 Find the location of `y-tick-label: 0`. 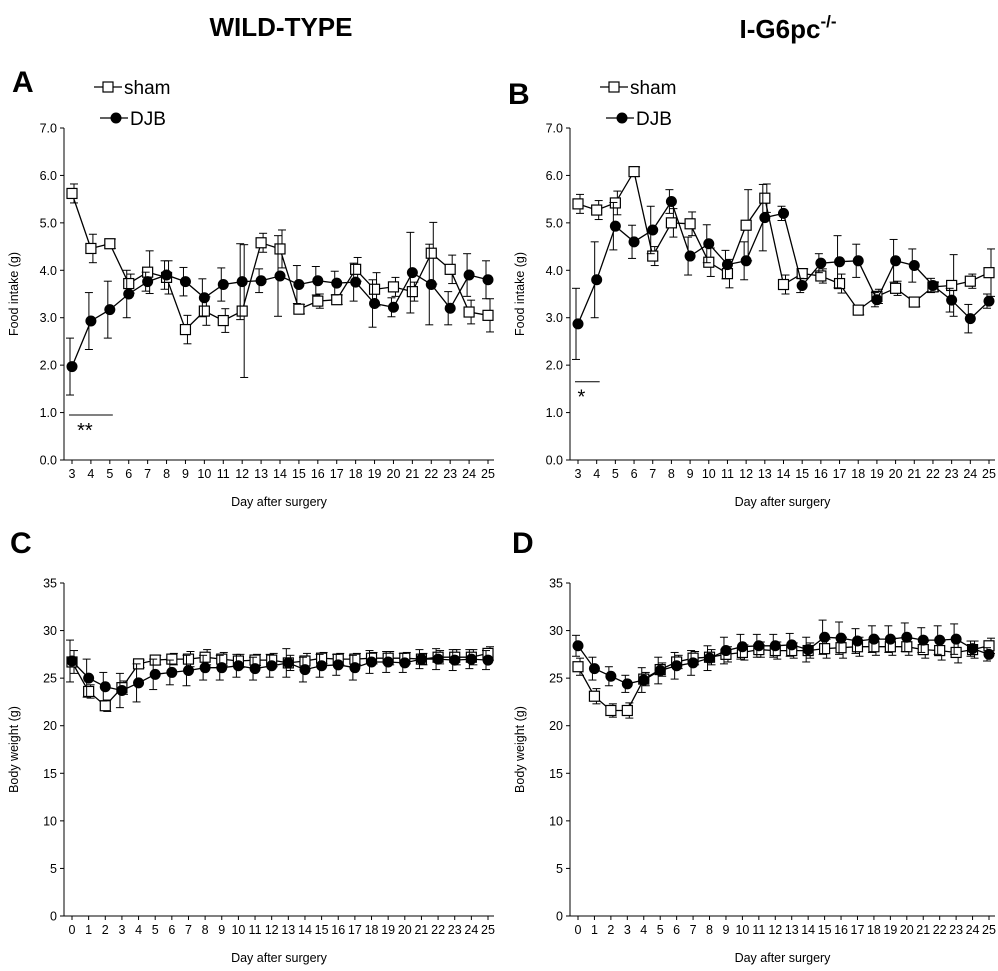

y-tick-label: 0 is located at coordinates (559, 917).